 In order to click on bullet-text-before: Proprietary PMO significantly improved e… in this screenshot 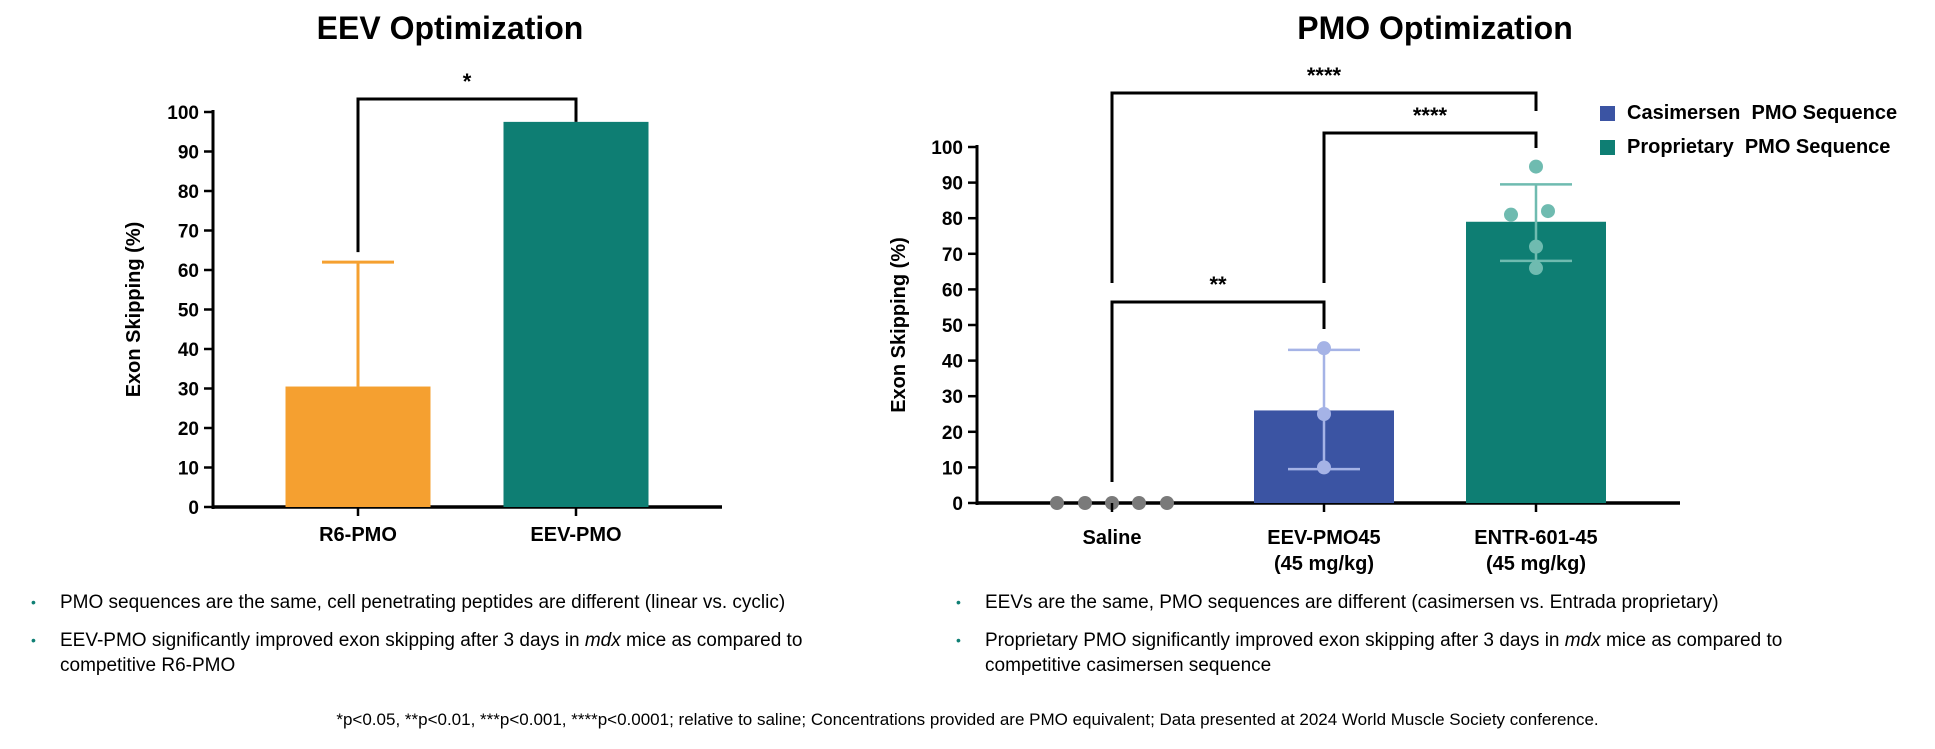, I will do `click(1275, 640)`.